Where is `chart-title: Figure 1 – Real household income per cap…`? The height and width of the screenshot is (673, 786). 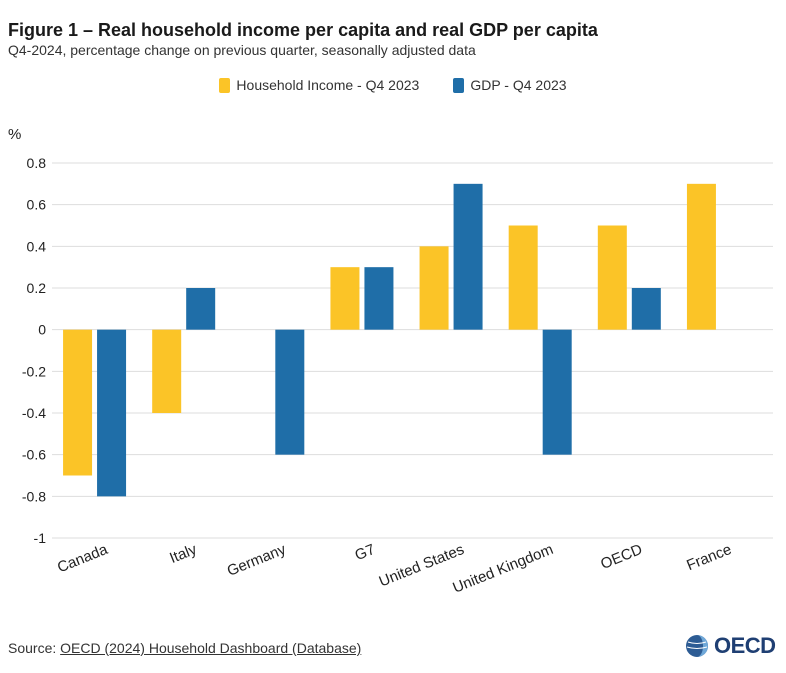 chart-title: Figure 1 – Real household income per cap… is located at coordinates (303, 30).